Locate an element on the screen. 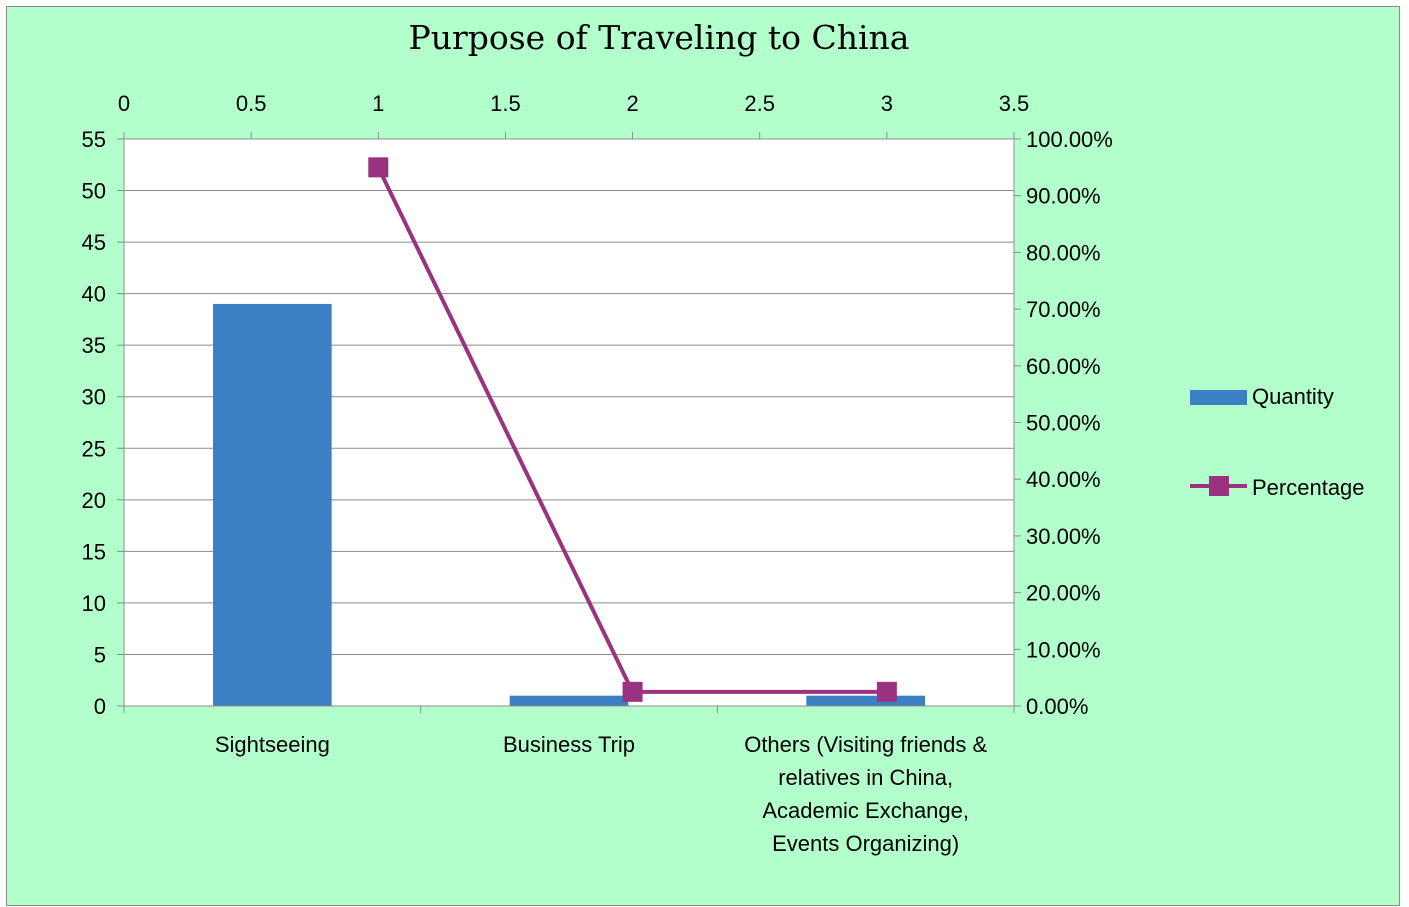 The width and height of the screenshot is (1409, 907). x-category-label-line: Academic Exchange, is located at coordinates (865, 810).